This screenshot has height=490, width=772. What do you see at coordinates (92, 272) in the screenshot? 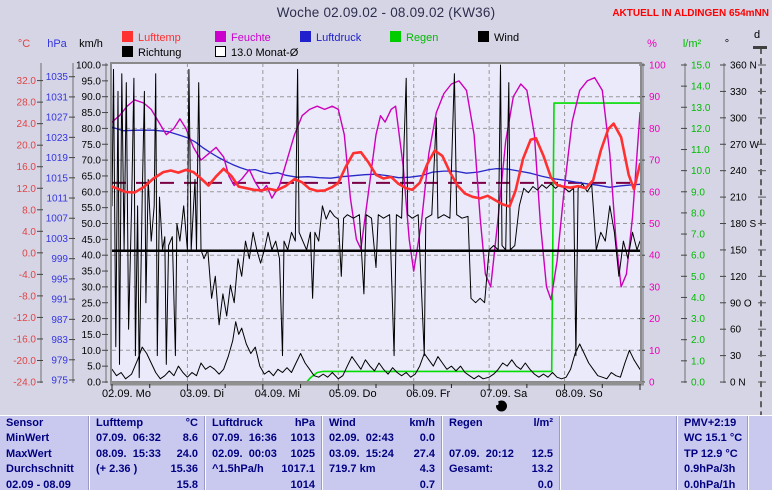
I see `tick-label: 35.0` at bounding box center [92, 272].